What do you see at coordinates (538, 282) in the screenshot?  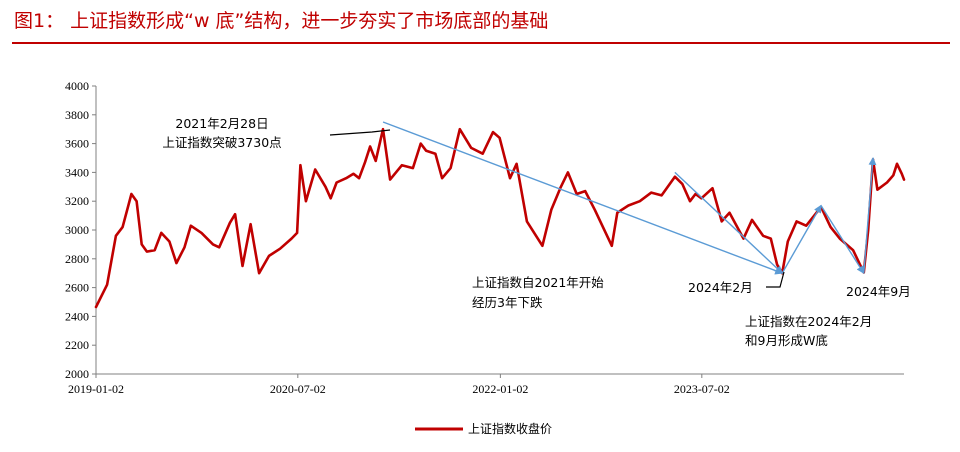 I see `annotation-line: 上证指数自2021年开始` at bounding box center [538, 282].